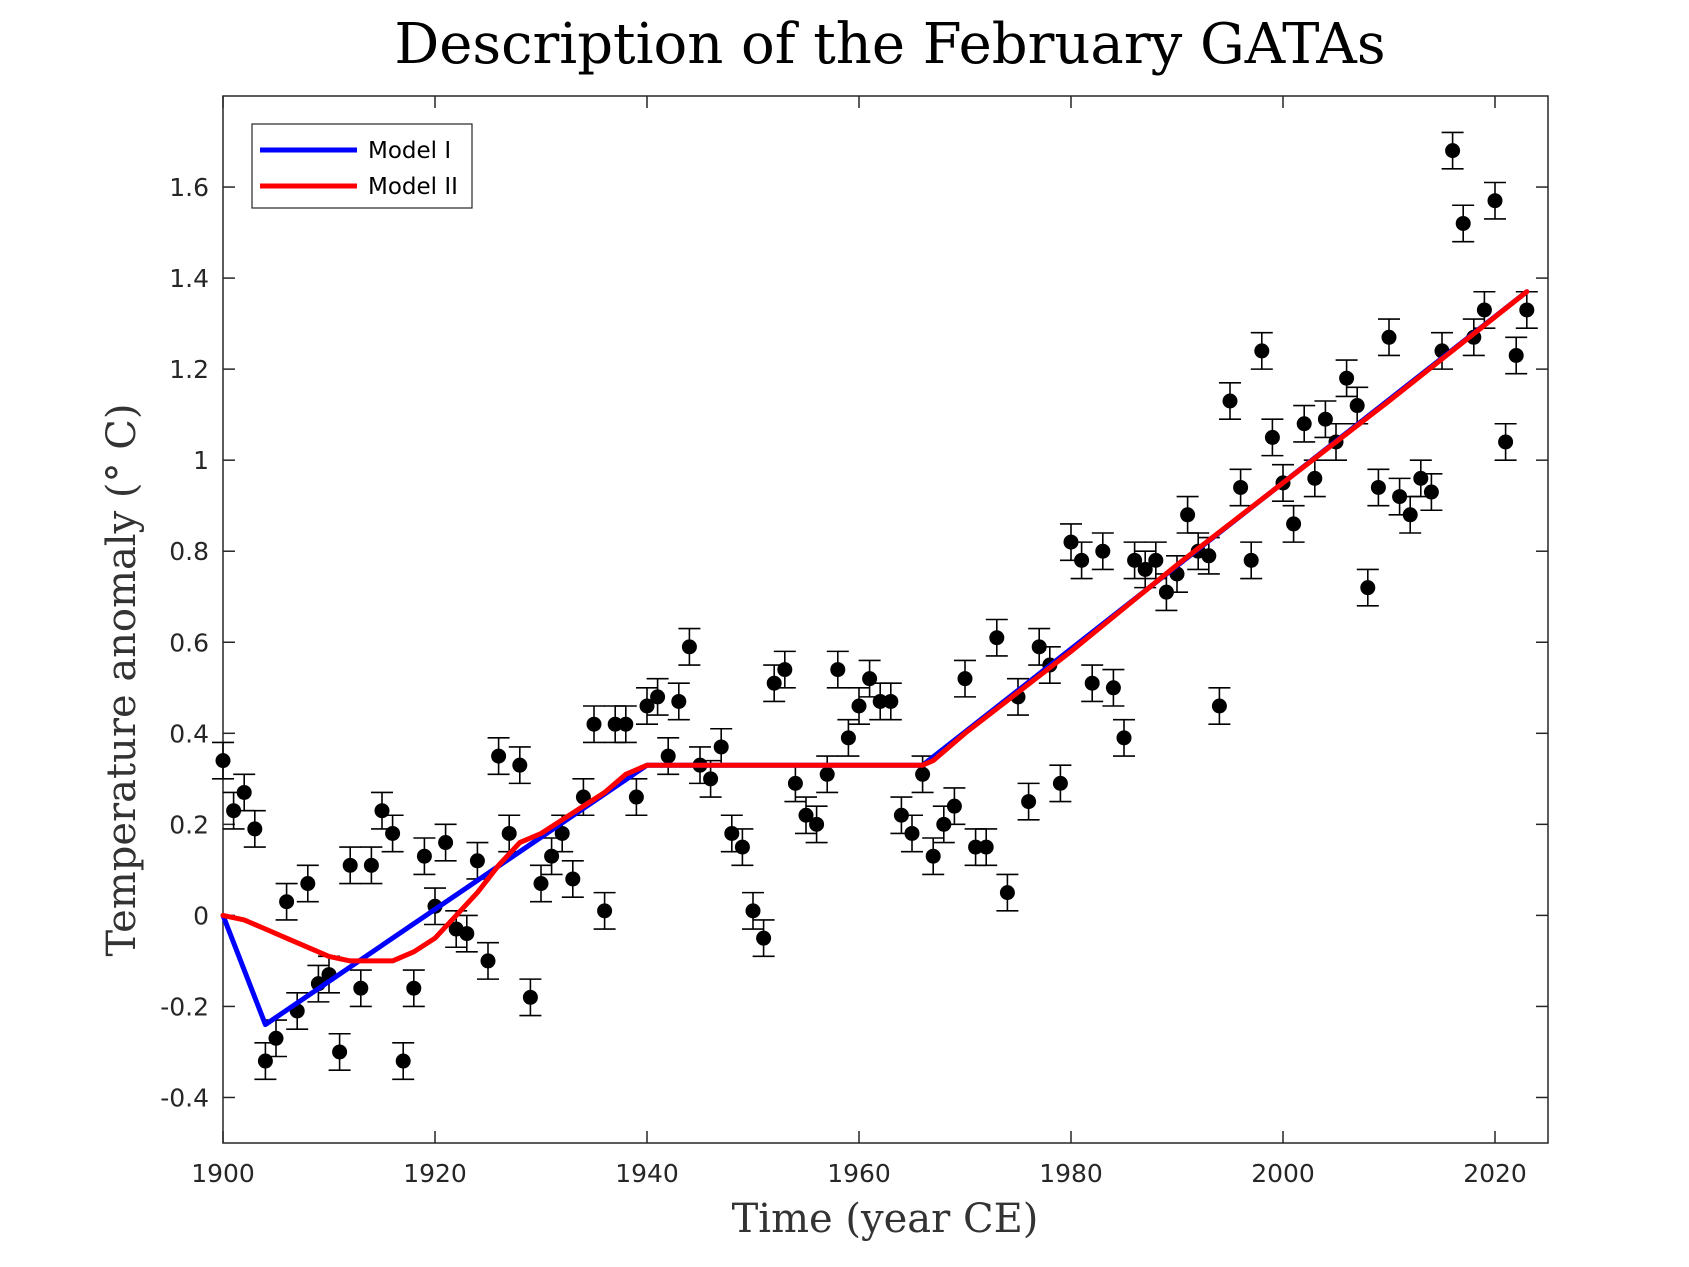 The width and height of the screenshot is (1689, 1267). What do you see at coordinates (223, 1173) in the screenshot?
I see `x-tick-label: 1900` at bounding box center [223, 1173].